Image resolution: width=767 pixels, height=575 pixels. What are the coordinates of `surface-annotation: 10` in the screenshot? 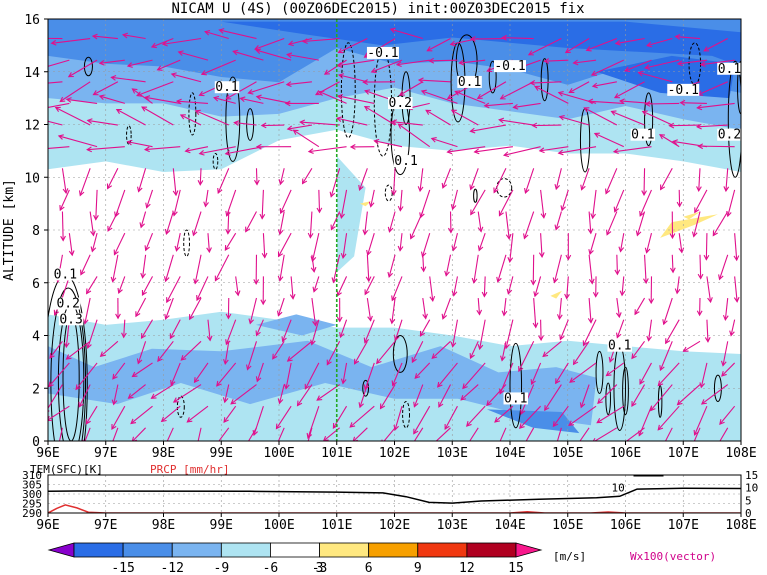 It's located at (618, 488).